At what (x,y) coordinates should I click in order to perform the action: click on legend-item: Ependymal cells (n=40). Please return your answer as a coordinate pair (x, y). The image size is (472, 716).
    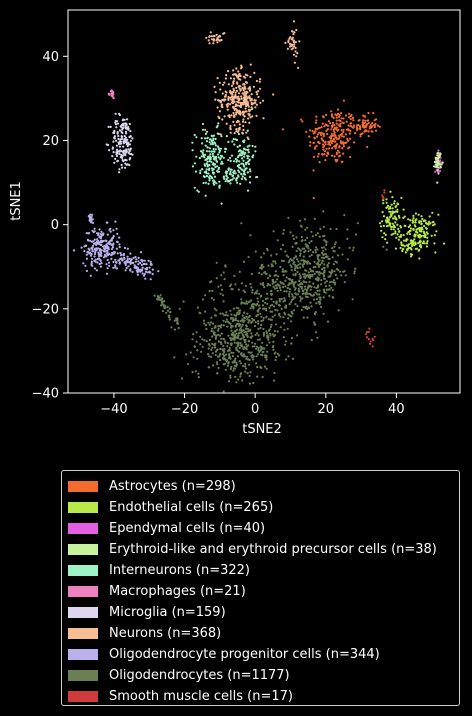
    Looking at the image, I should click on (263, 528).